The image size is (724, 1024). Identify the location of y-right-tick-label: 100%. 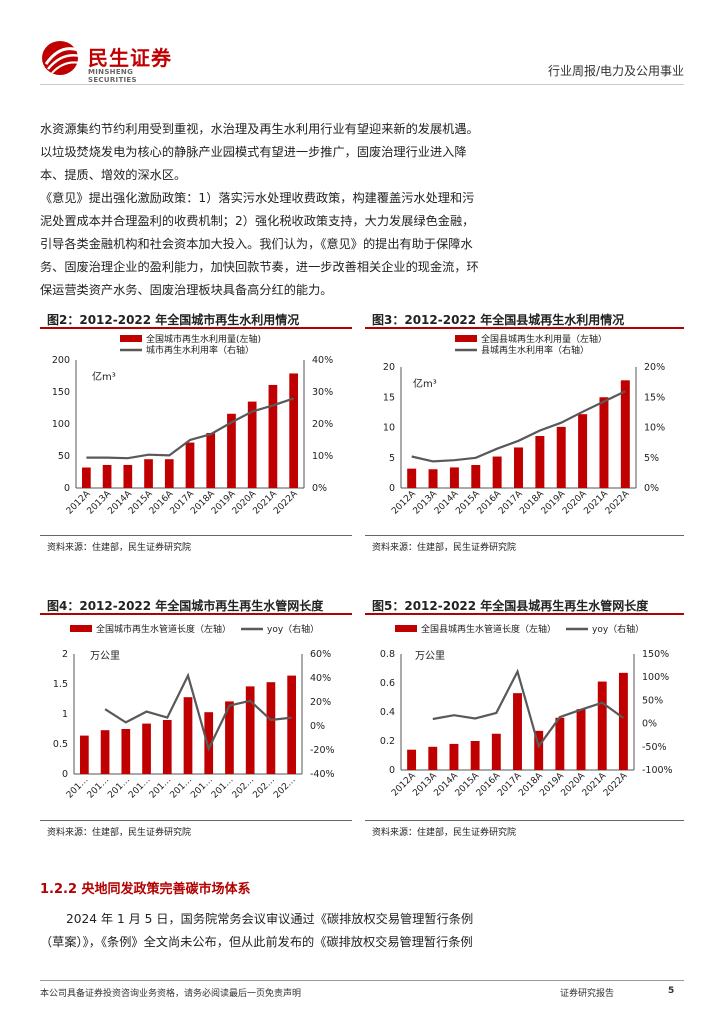
(655, 677).